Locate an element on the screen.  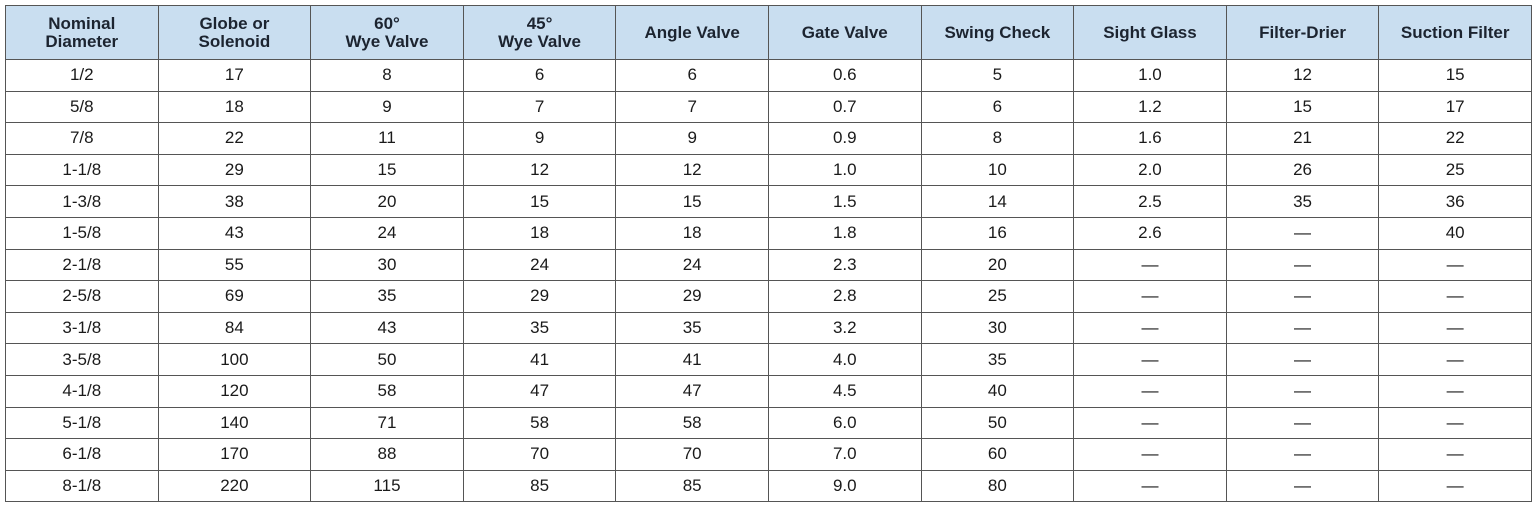
table-cell: 1.8 is located at coordinates (844, 233).